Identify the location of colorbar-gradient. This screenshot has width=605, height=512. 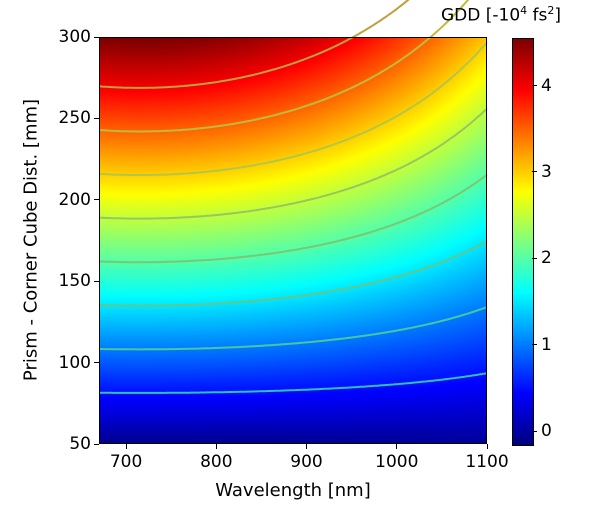
(523, 242).